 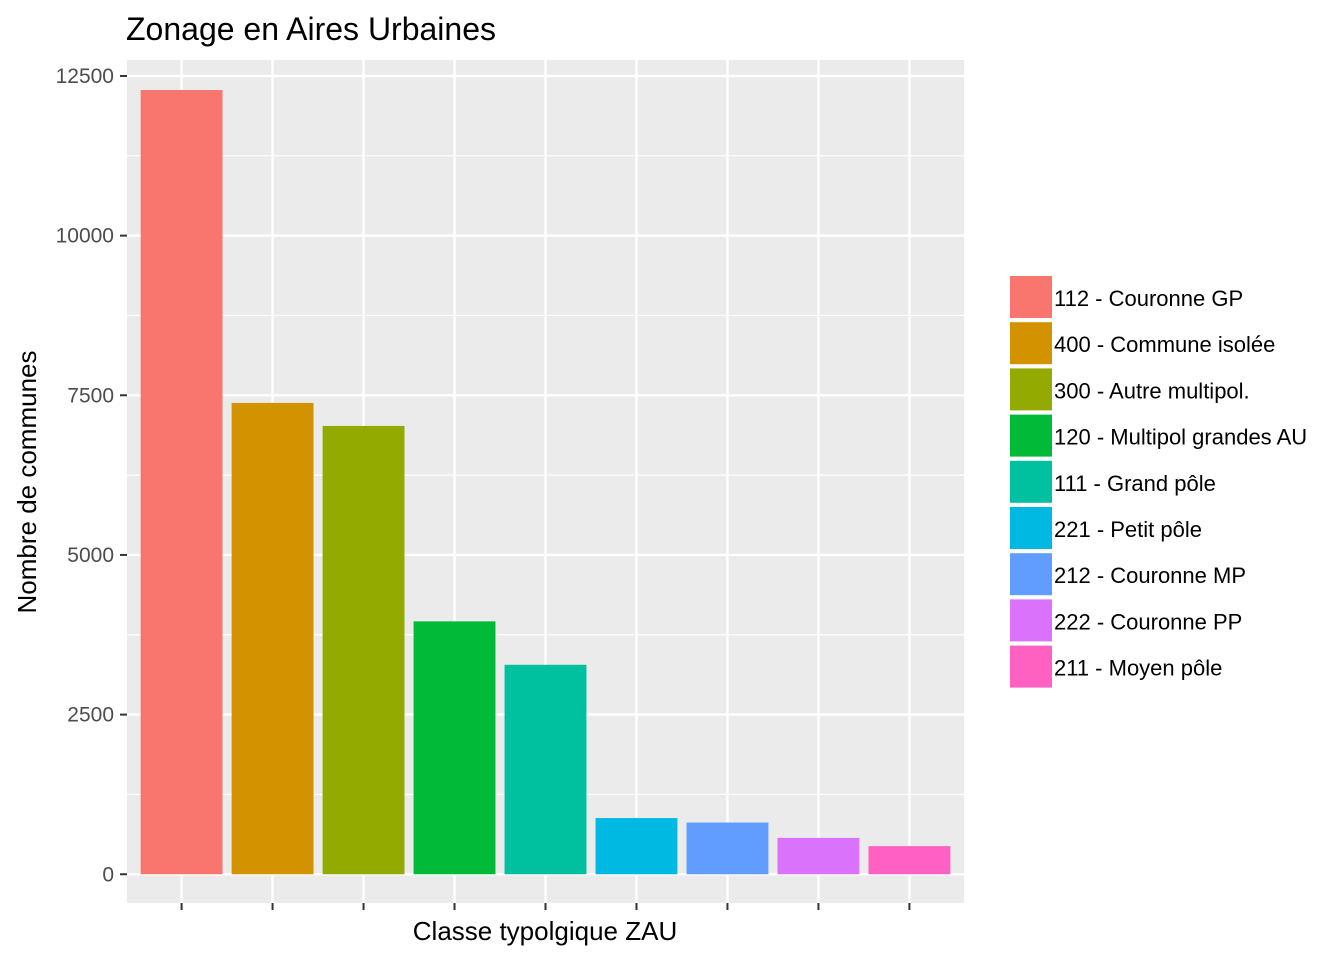 I want to click on legend-label: 400 - Commune isolée, so click(x=1164, y=344).